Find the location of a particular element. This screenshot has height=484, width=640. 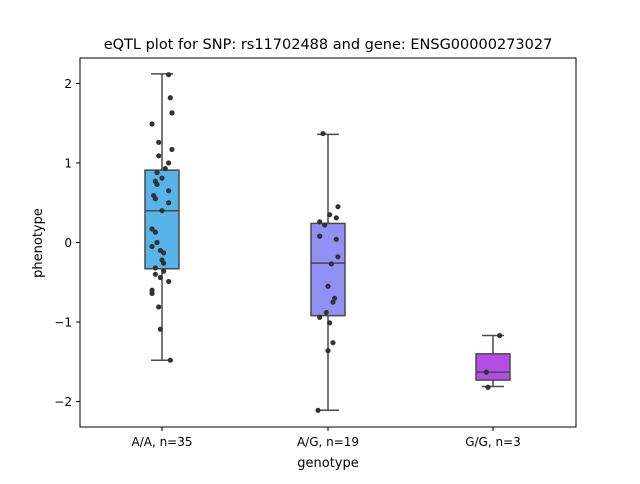

x-tick-label: G/G, n=3 is located at coordinates (493, 442).